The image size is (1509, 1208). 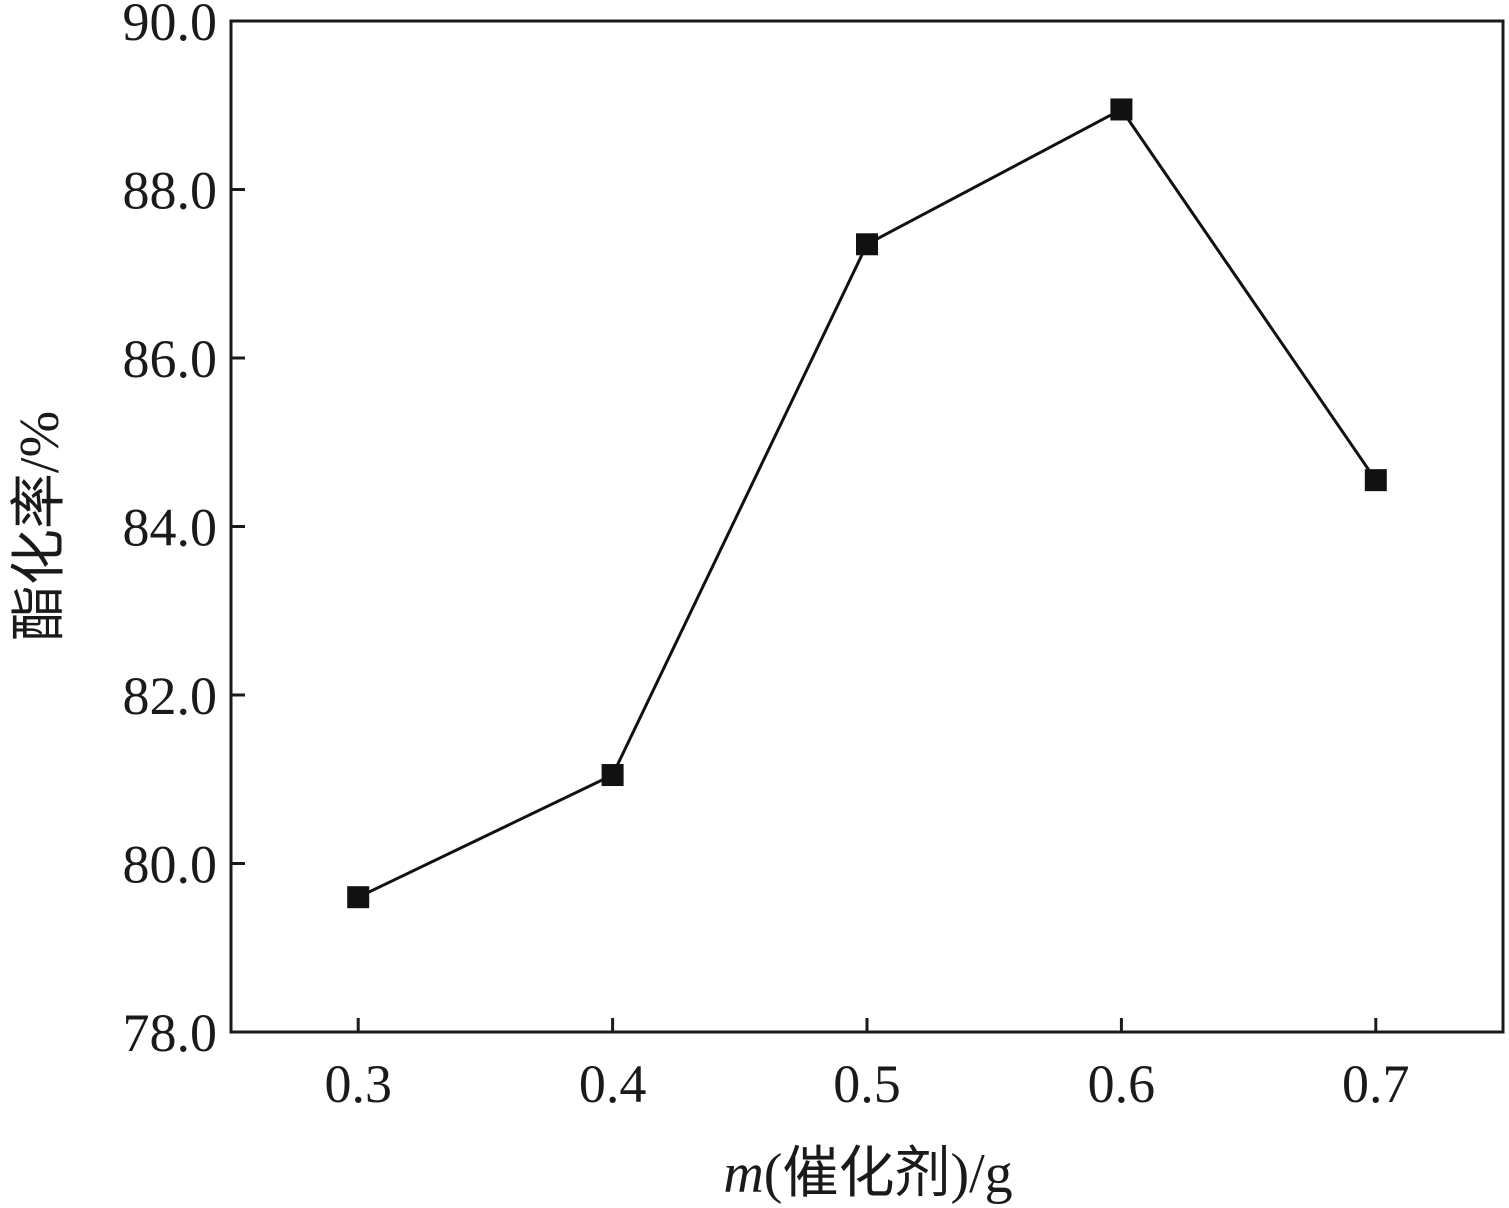 I want to click on y-axis-title: 酯化率/%, so click(x=40, y=526).